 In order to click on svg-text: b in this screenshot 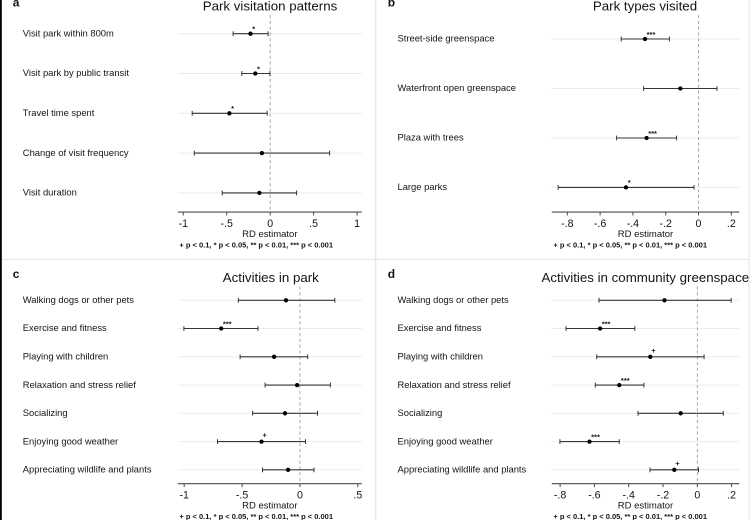, I will do `click(391, 5)`.